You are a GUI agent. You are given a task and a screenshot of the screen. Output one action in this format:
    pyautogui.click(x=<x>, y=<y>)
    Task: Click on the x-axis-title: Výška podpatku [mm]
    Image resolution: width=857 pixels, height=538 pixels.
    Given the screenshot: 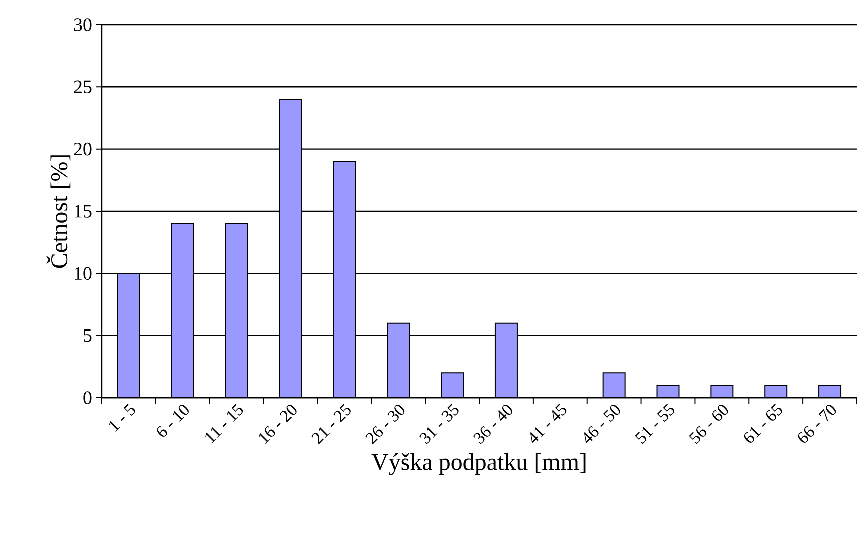 What is the action you would take?
    pyautogui.click(x=479, y=464)
    